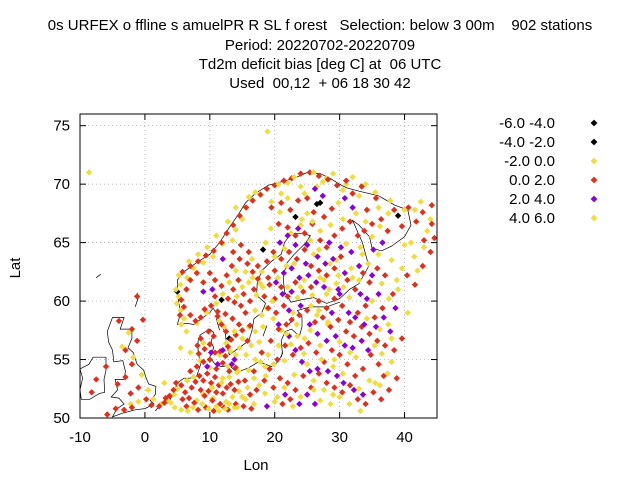 Image resolution: width=640 pixels, height=480 pixels. What do you see at coordinates (320, 64) in the screenshot?
I see `title-line-3: Td2m deficit bias [deg C] at 06 UTC` at bounding box center [320, 64].